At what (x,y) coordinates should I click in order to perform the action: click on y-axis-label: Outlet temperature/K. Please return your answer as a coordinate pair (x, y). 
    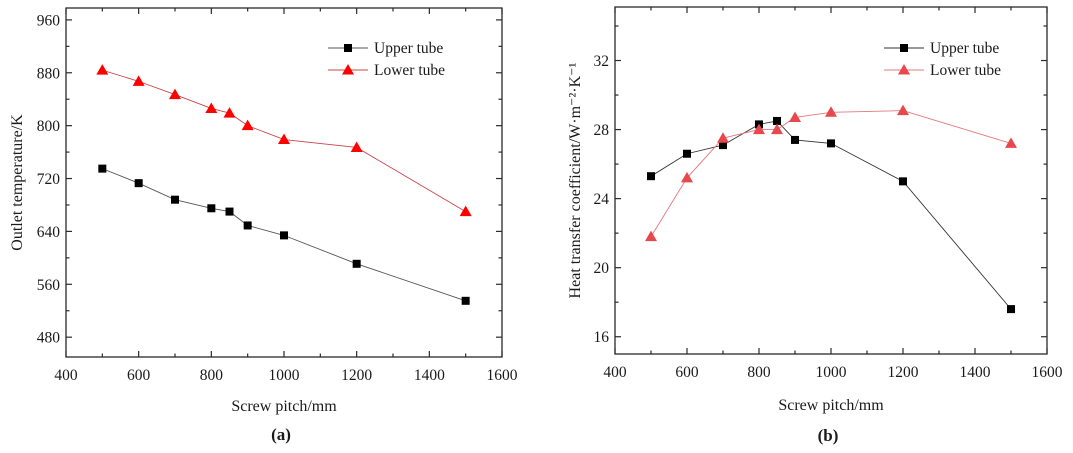
    Looking at the image, I should click on (17, 182).